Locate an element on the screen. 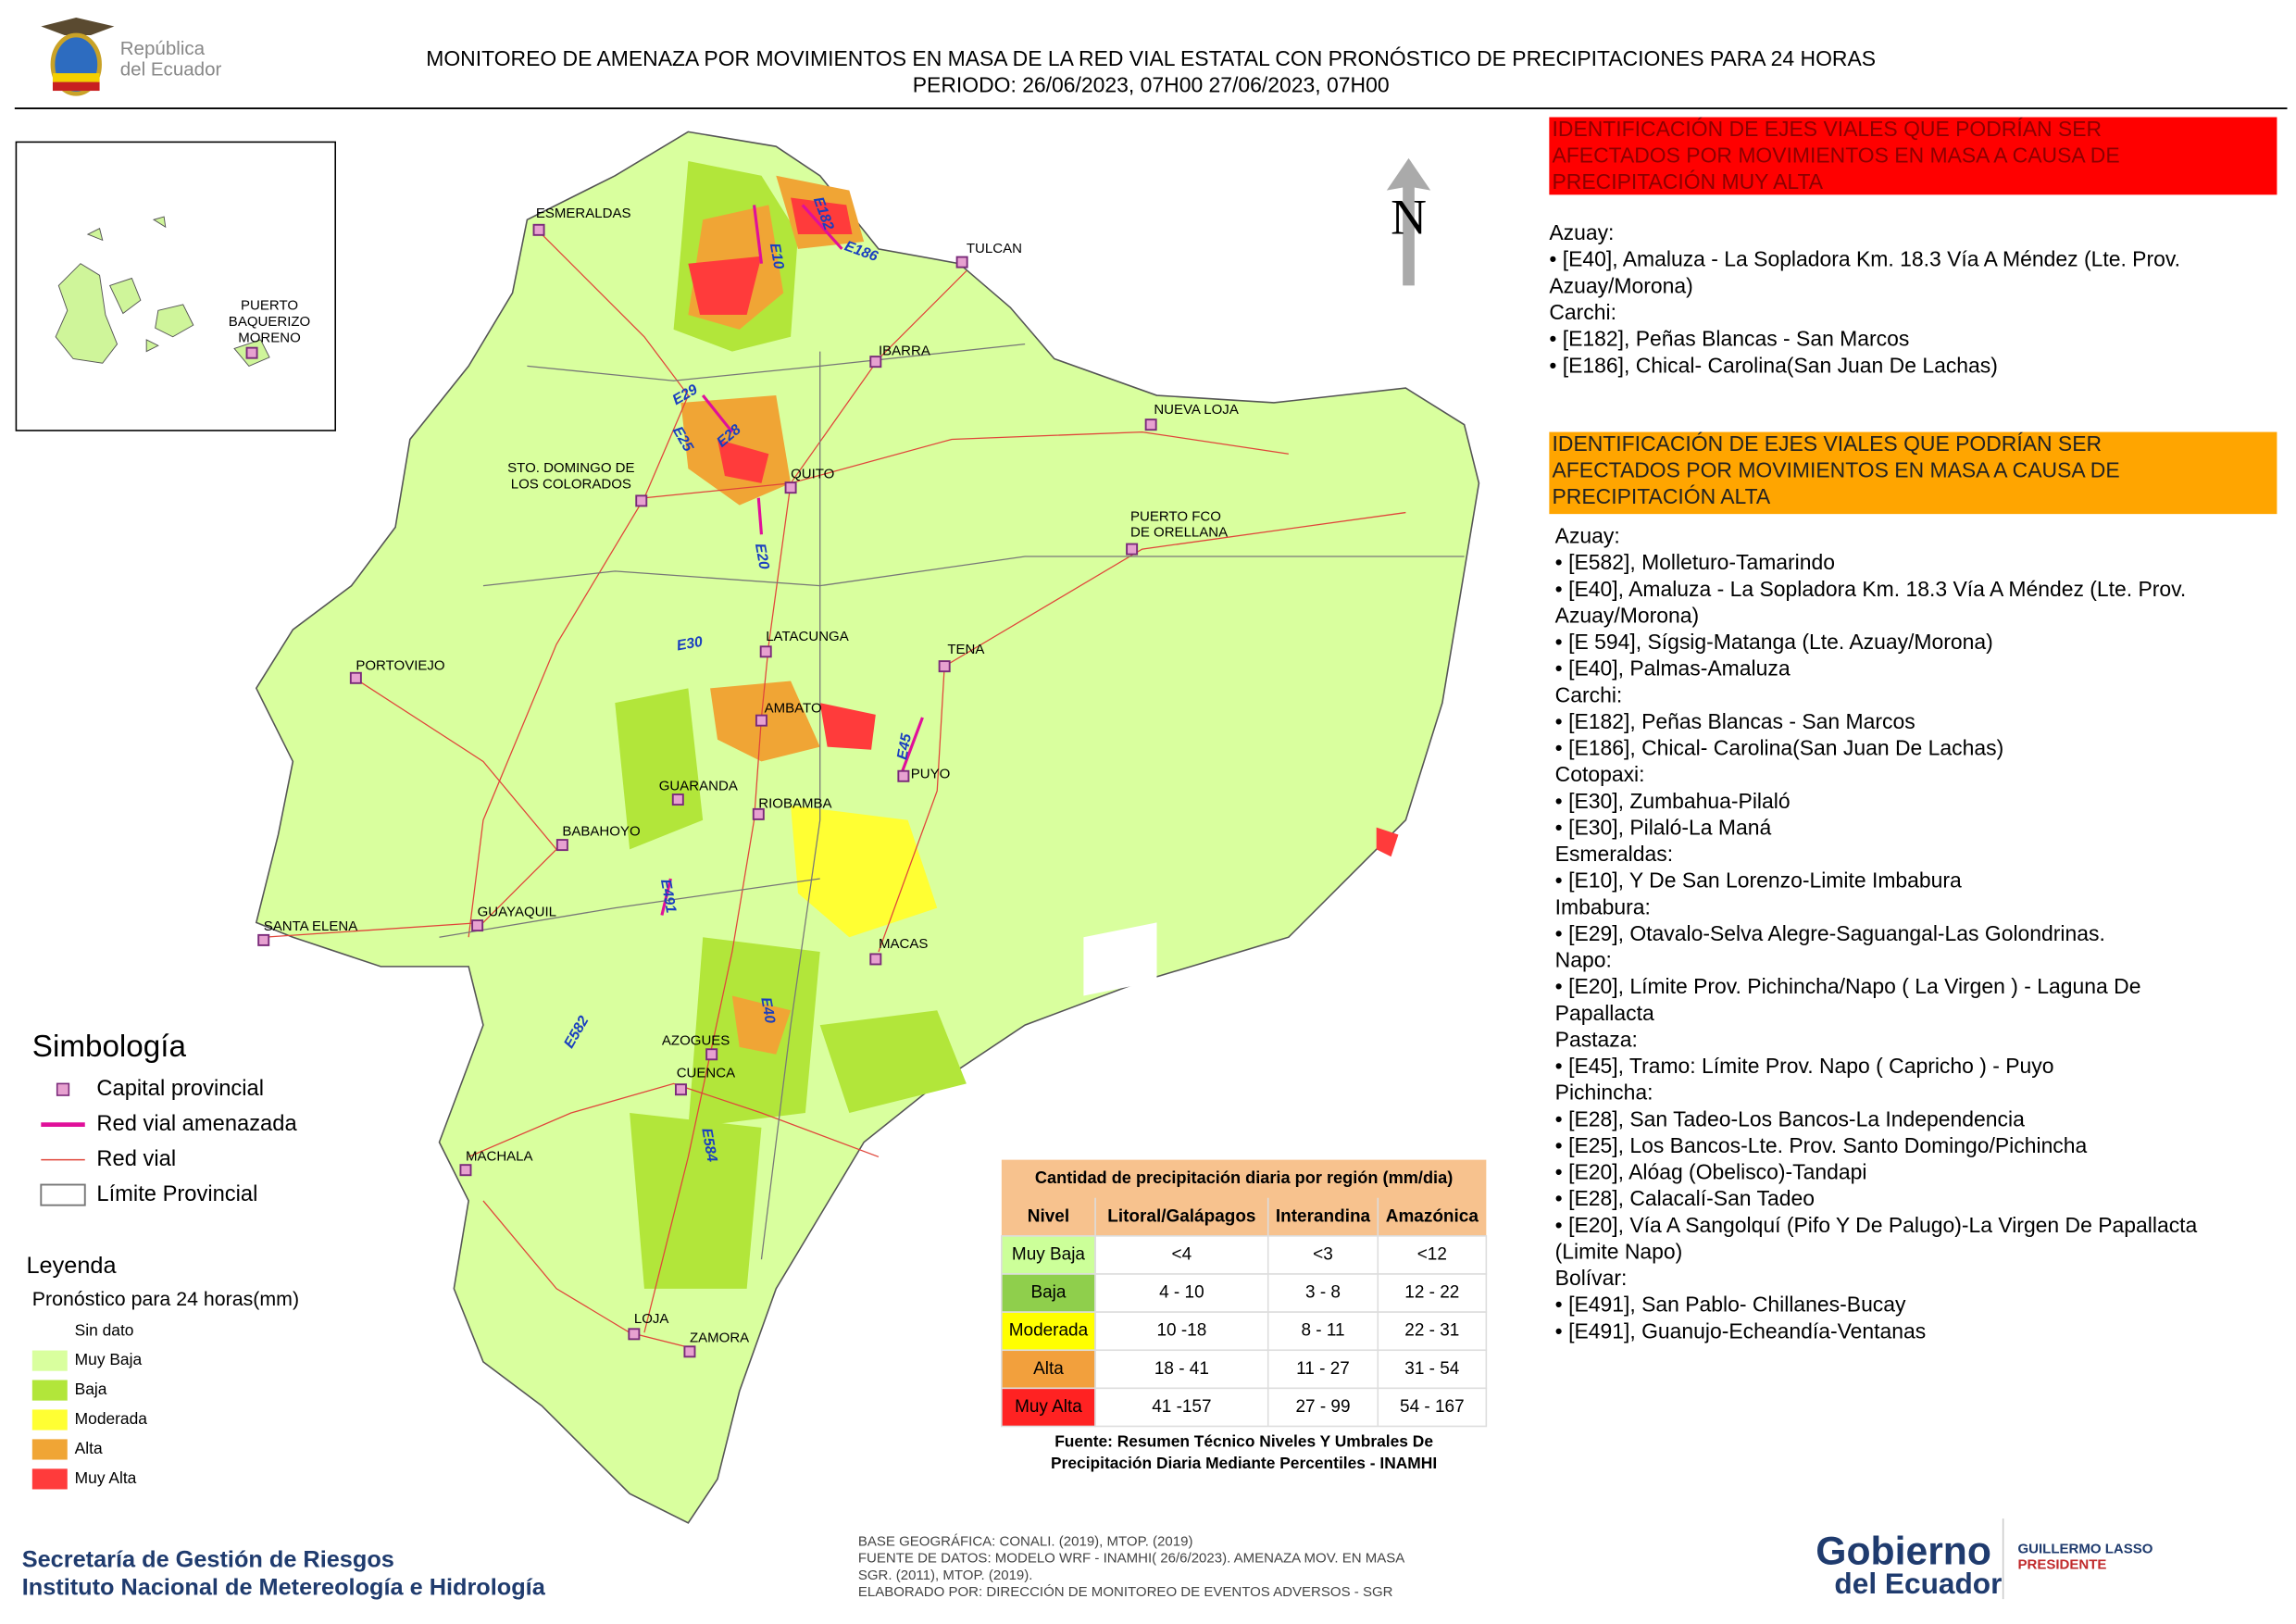  panel-line: Carchi: is located at coordinates (1582, 312).